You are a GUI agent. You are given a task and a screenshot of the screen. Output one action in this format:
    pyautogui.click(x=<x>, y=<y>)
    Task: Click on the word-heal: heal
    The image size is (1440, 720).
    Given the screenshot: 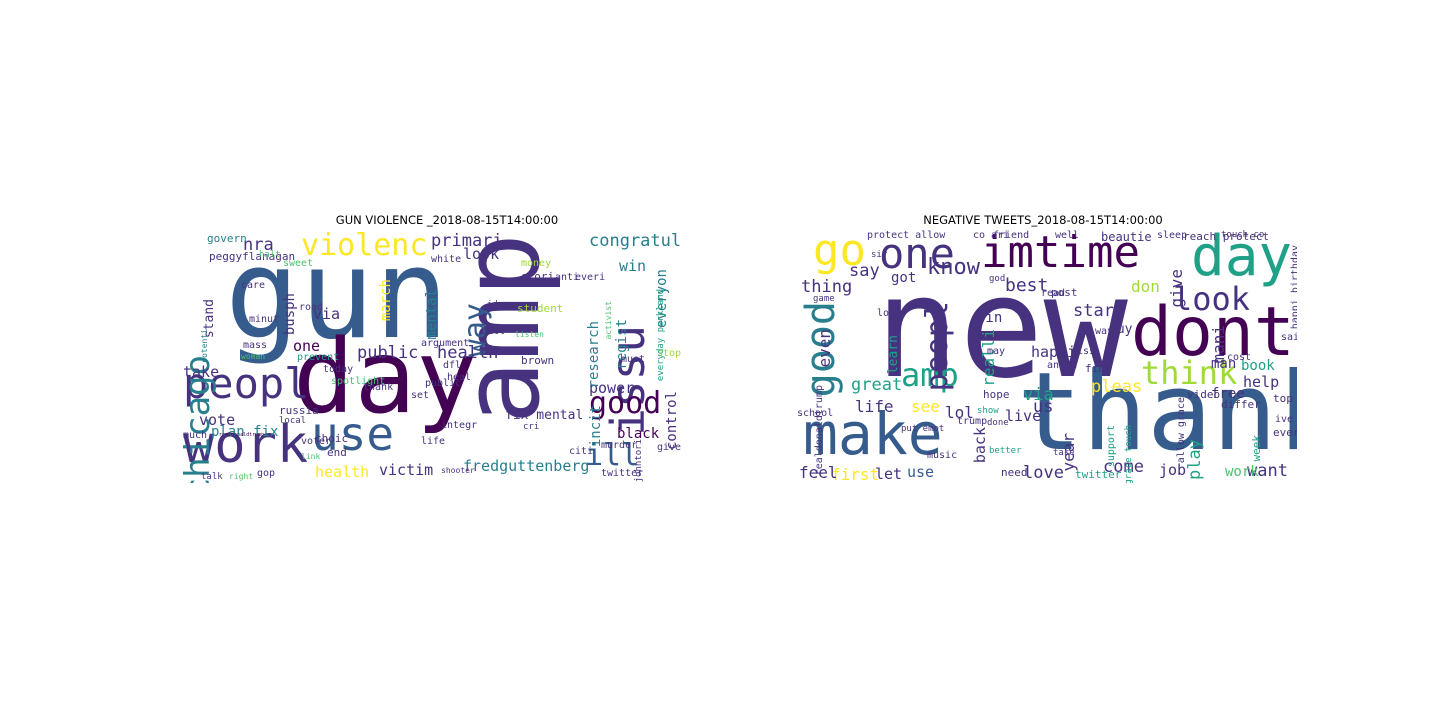 What is the action you would take?
    pyautogui.click(x=459, y=377)
    